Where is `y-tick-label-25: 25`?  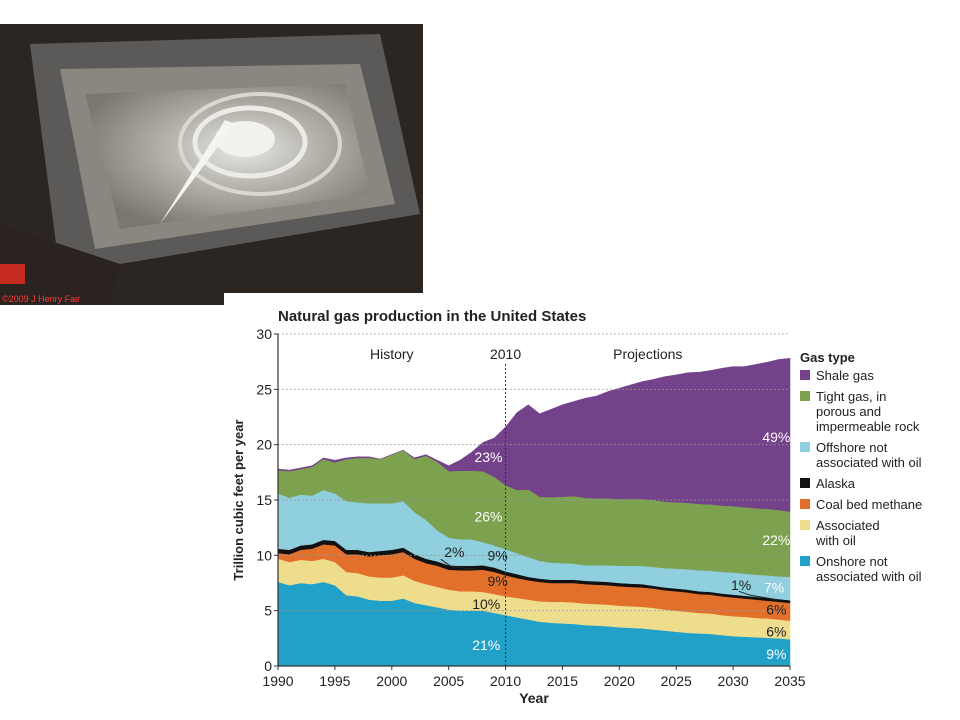
y-tick-label-25: 25 is located at coordinates (264, 389).